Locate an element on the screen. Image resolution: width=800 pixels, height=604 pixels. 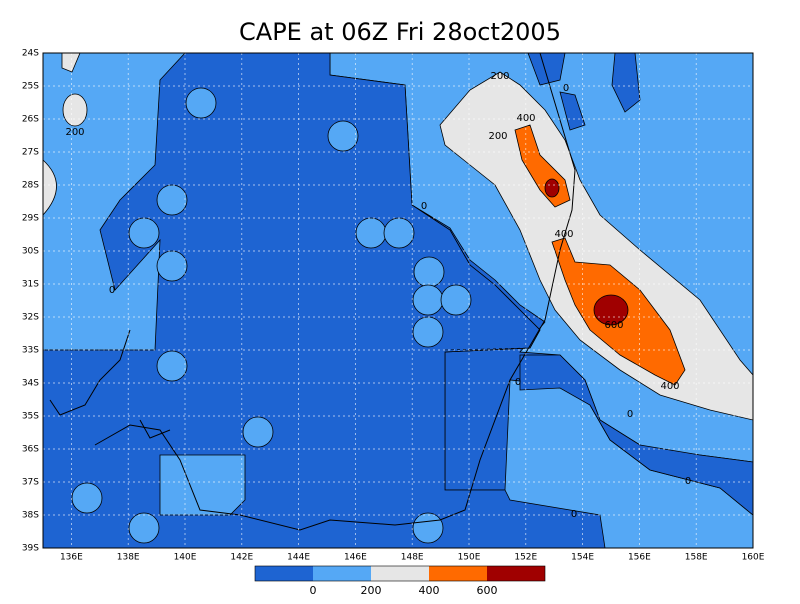
lon-label: 138E is located at coordinates (128, 558).